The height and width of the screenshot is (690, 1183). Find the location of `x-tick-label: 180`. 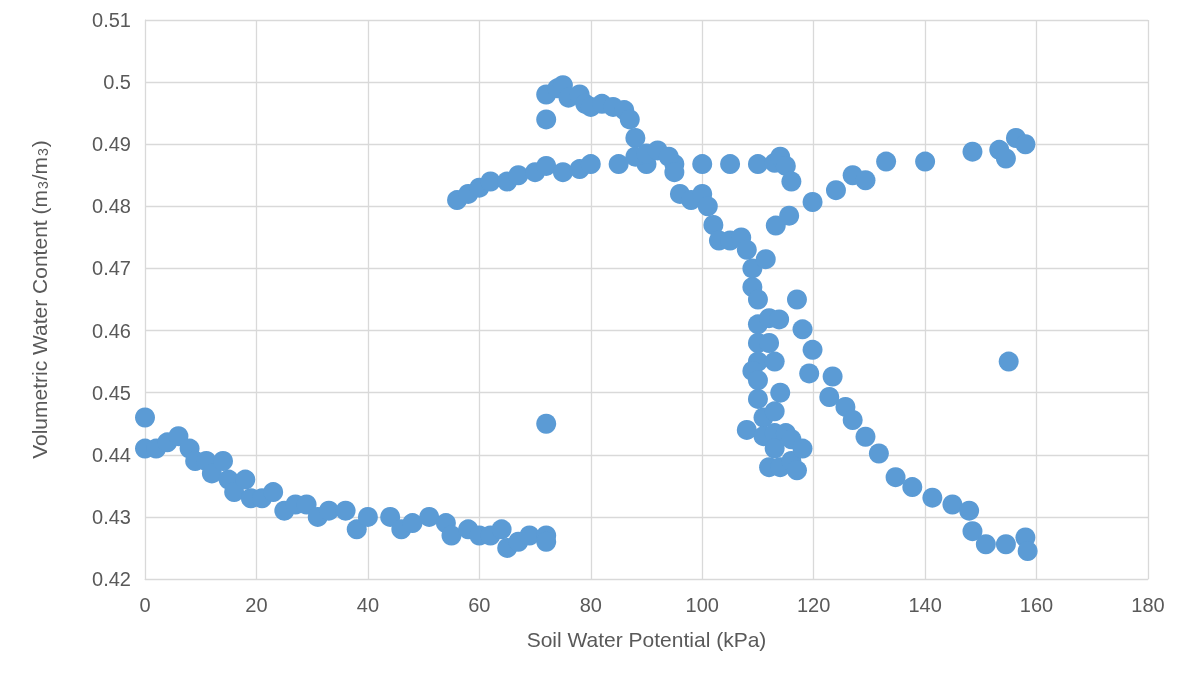

x-tick-label: 180 is located at coordinates (1148, 605).